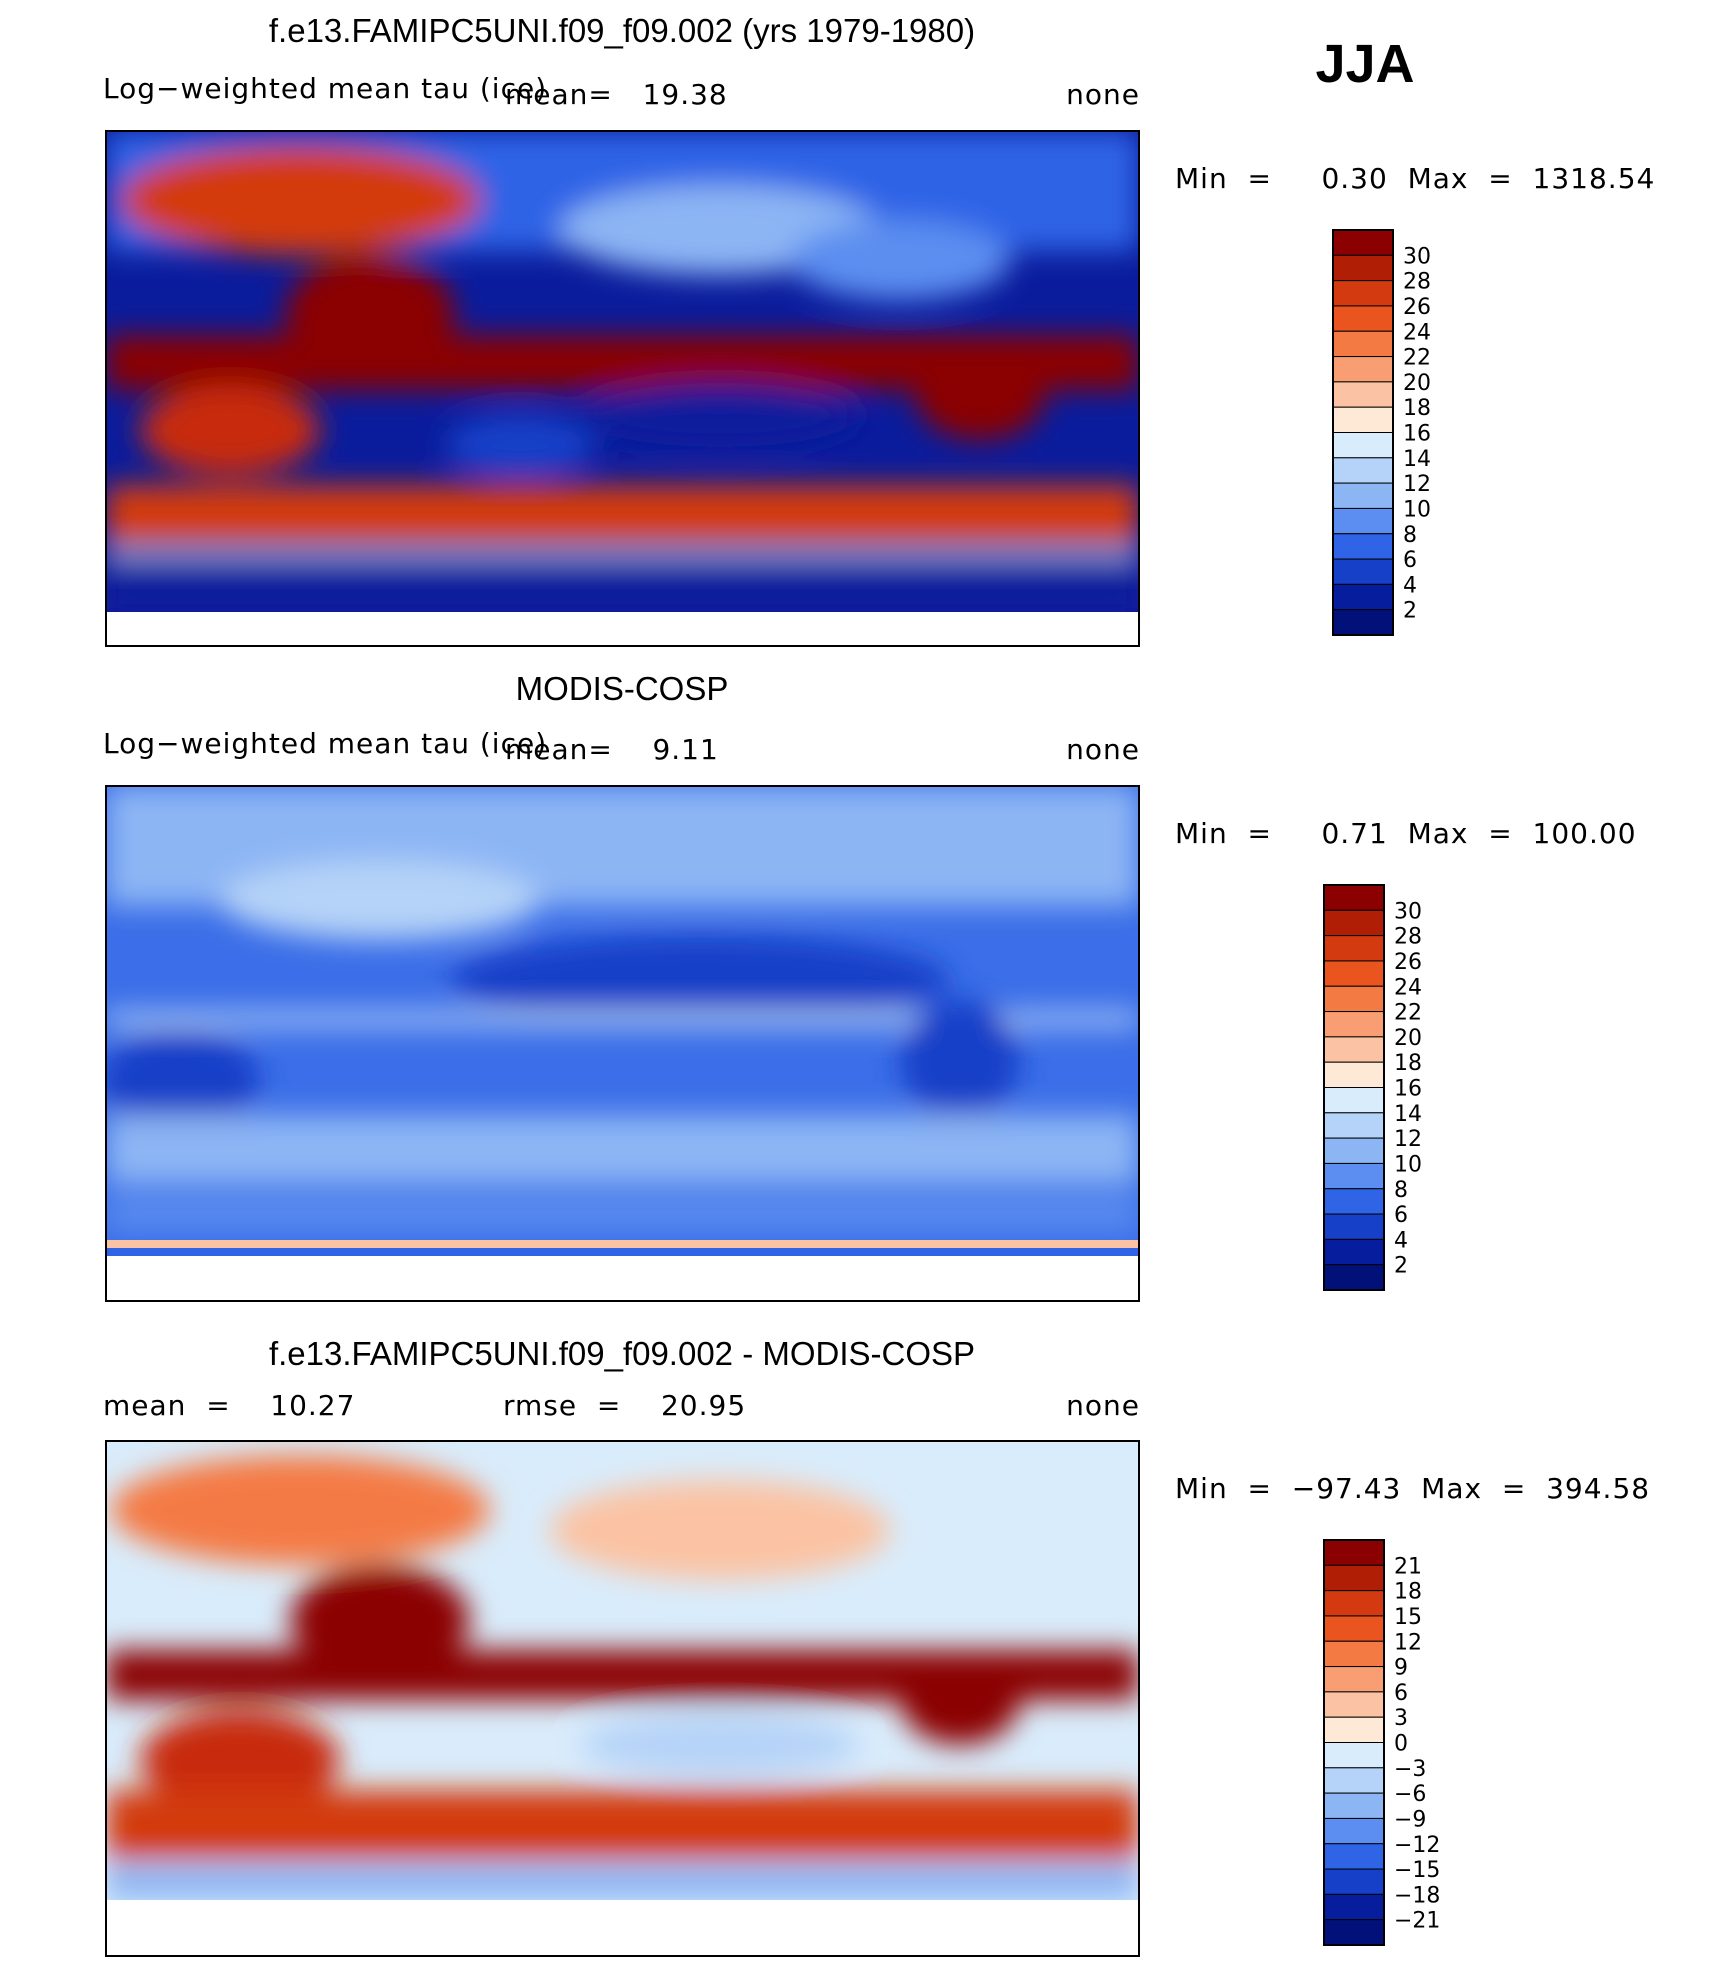 The height and width of the screenshot is (1963, 1710). What do you see at coordinates (1401, 1718) in the screenshot?
I see `colorbar-tick-label: 3` at bounding box center [1401, 1718].